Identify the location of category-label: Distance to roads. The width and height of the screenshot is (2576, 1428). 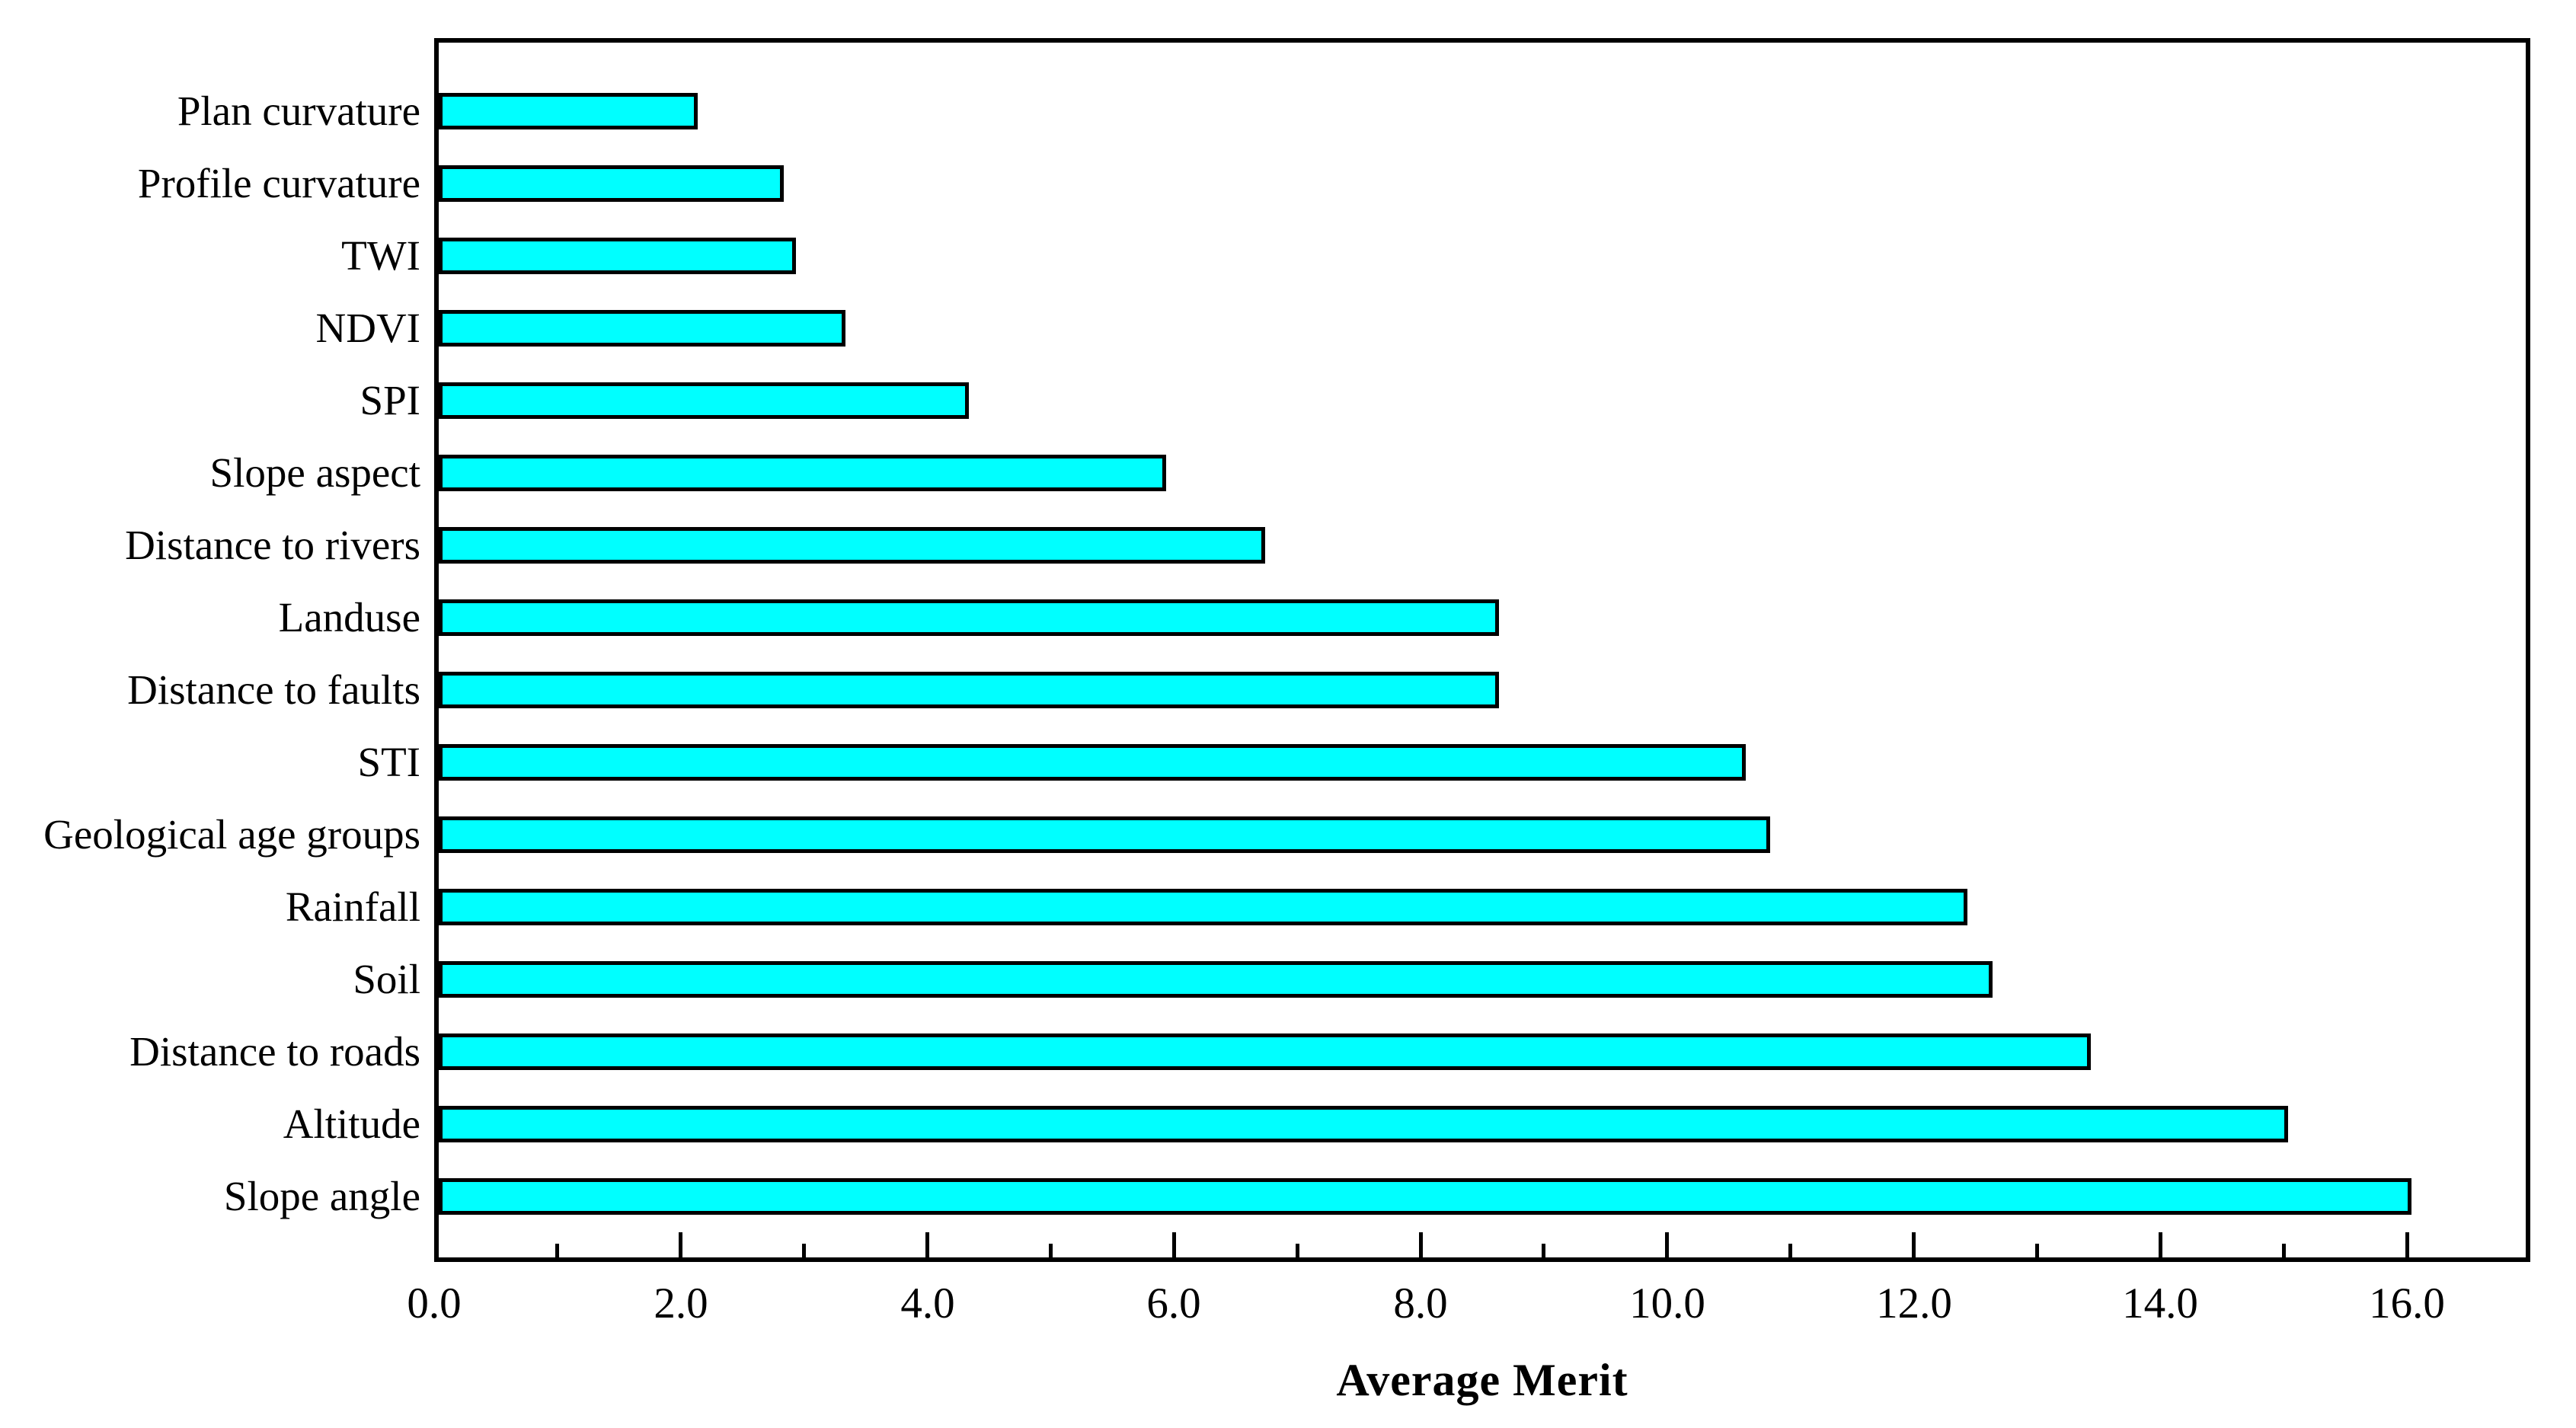
(275, 1051).